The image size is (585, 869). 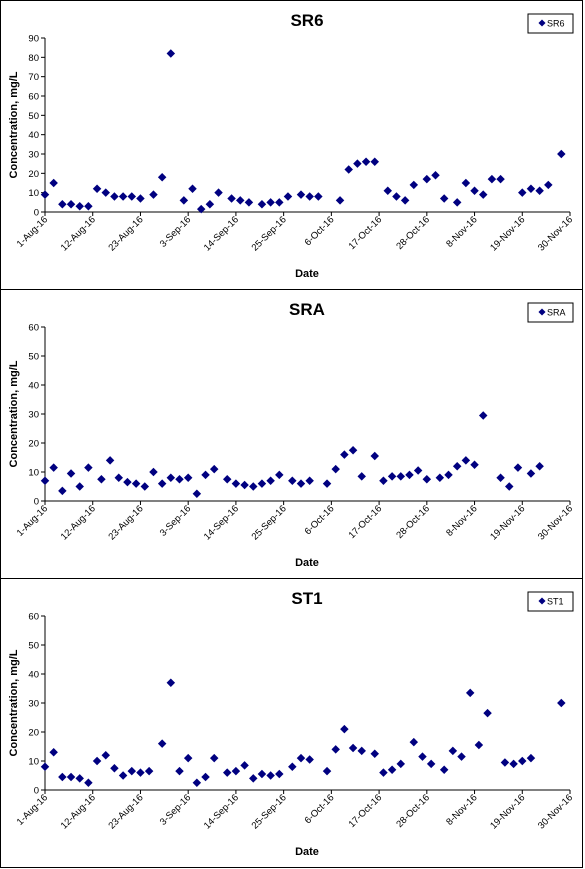 I want to click on y-tick-label: 60, so click(x=33, y=97).